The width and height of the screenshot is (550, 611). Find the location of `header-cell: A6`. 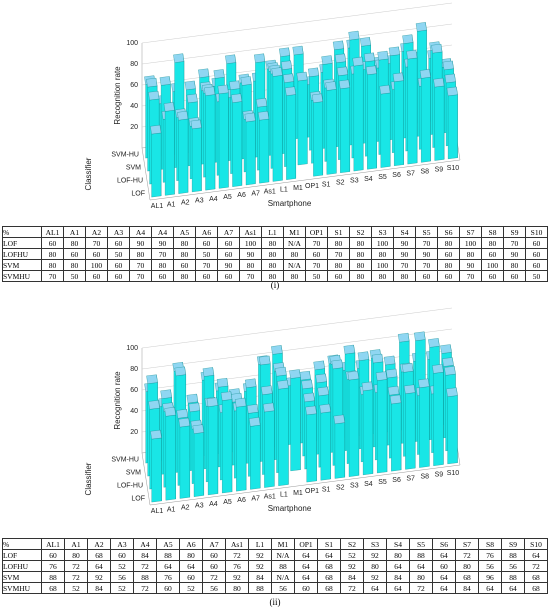

header-cell: A6 is located at coordinates (206, 232).